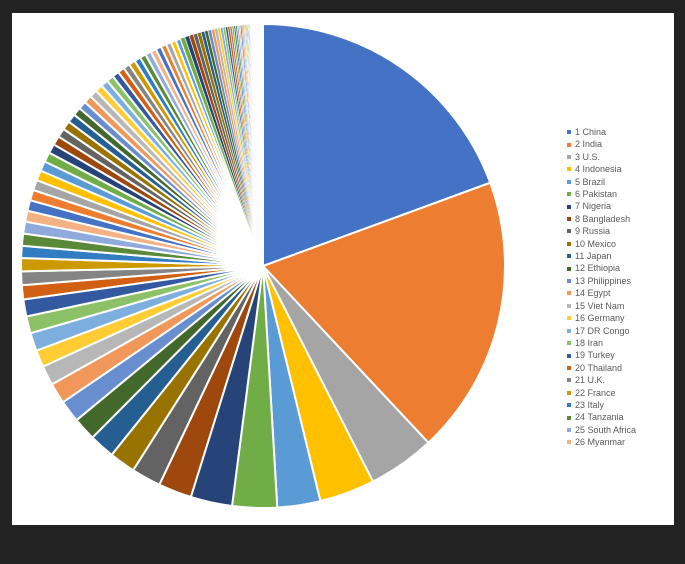  Describe the element at coordinates (605, 367) in the screenshot. I see `legend-label: Thailand` at that location.